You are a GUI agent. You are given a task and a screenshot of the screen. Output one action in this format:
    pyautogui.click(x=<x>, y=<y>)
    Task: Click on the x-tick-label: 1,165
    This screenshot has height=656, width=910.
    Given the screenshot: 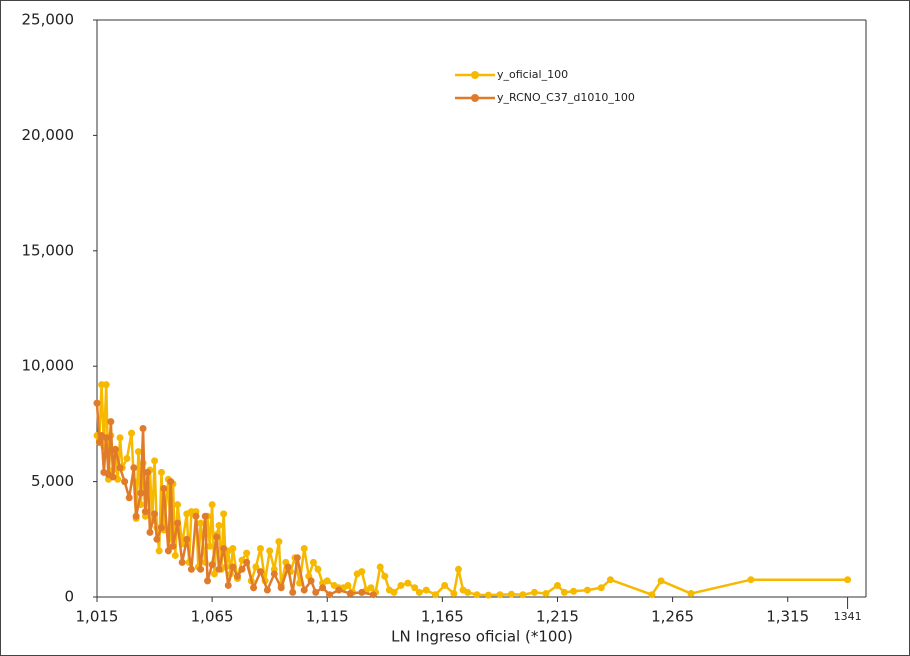 What is the action you would take?
    pyautogui.click(x=442, y=617)
    